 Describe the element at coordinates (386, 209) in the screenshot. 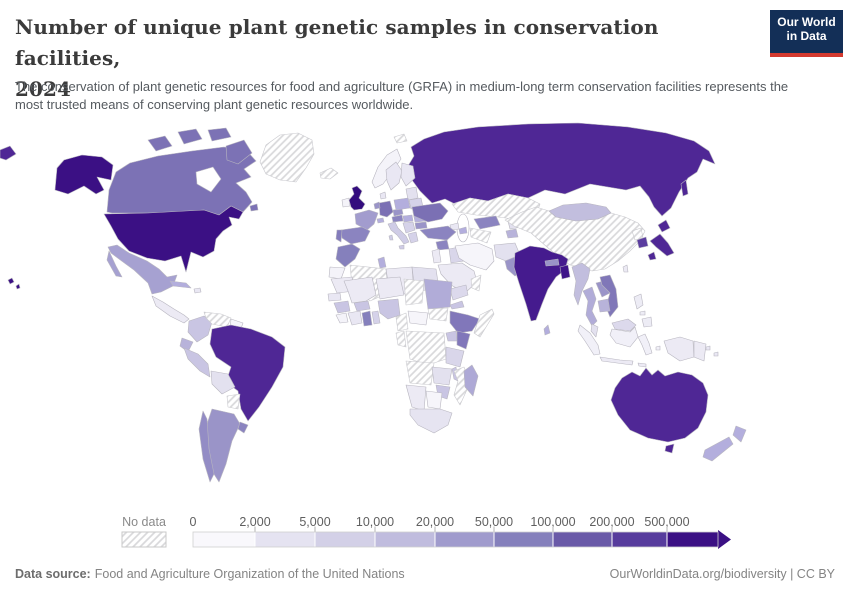

I see `country-germany` at that location.